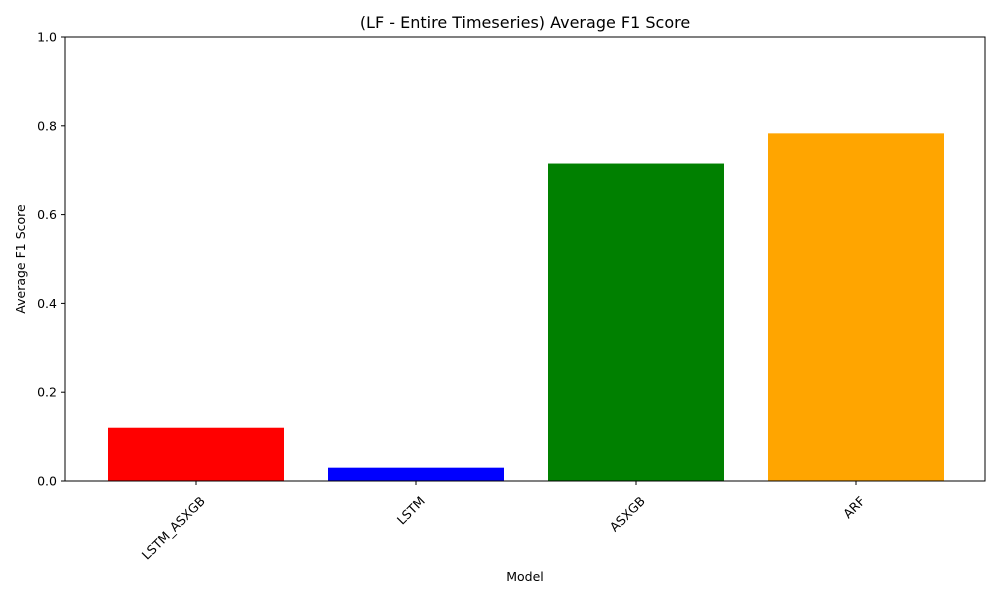 The width and height of the screenshot is (1000, 600). What do you see at coordinates (636, 322) in the screenshot?
I see `bar-asxgb` at bounding box center [636, 322].